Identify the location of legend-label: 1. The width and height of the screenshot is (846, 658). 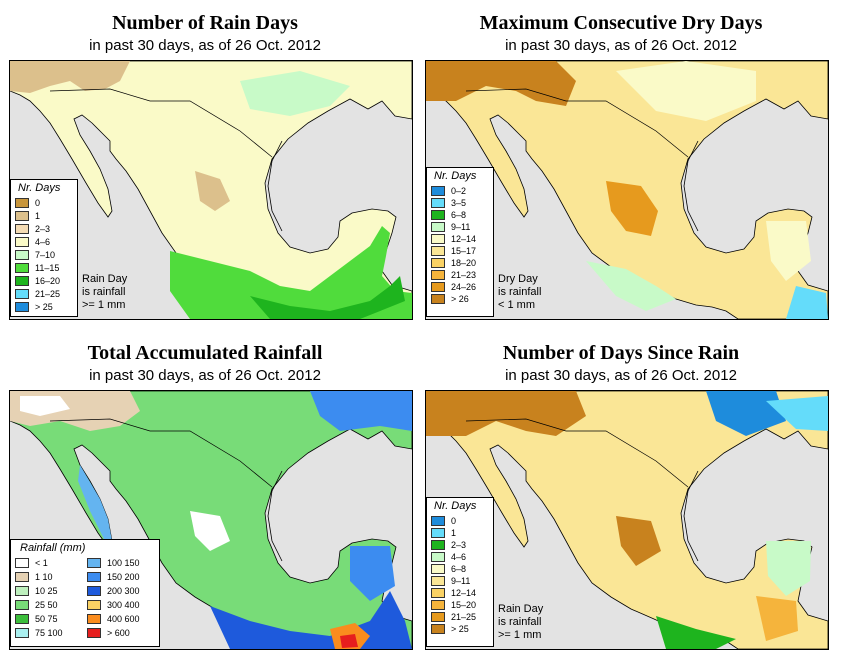
(454, 533).